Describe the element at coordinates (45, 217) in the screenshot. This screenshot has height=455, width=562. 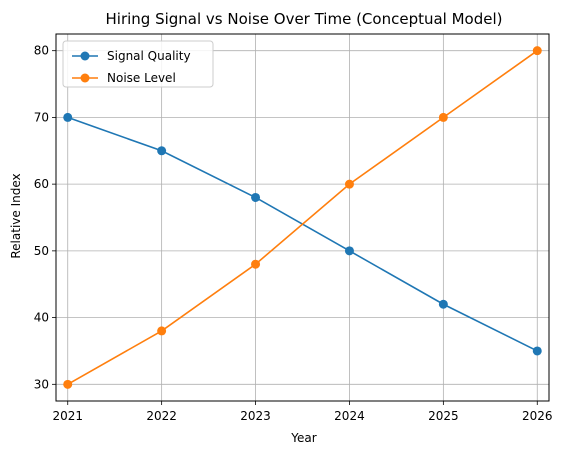
I see `y-axis-ticks: 30 40 50 60 70 80` at that location.